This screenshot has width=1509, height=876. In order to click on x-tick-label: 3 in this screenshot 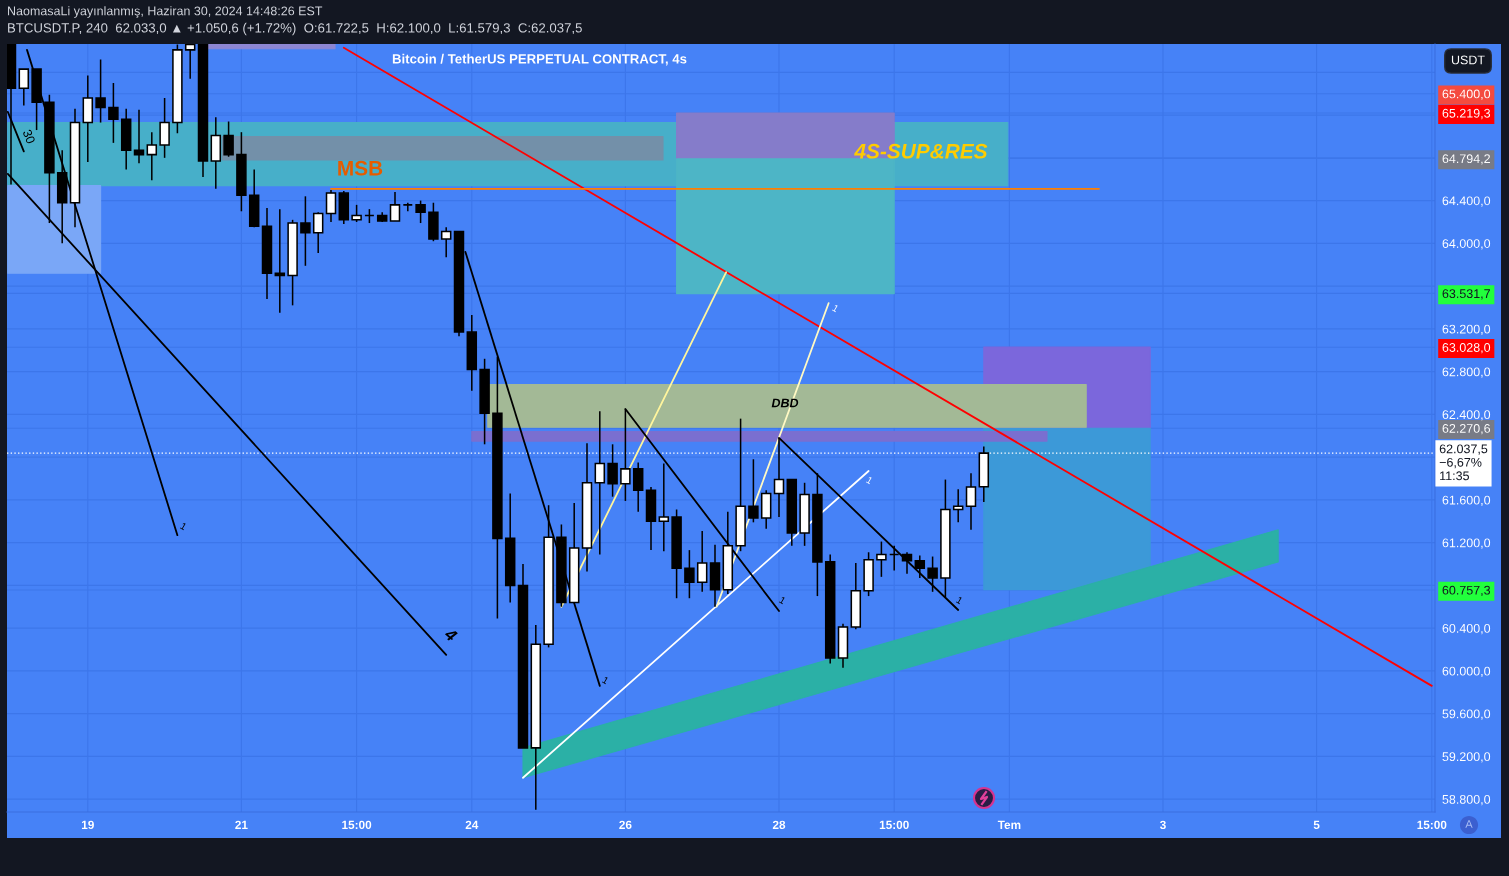, I will do `click(1162, 825)`.